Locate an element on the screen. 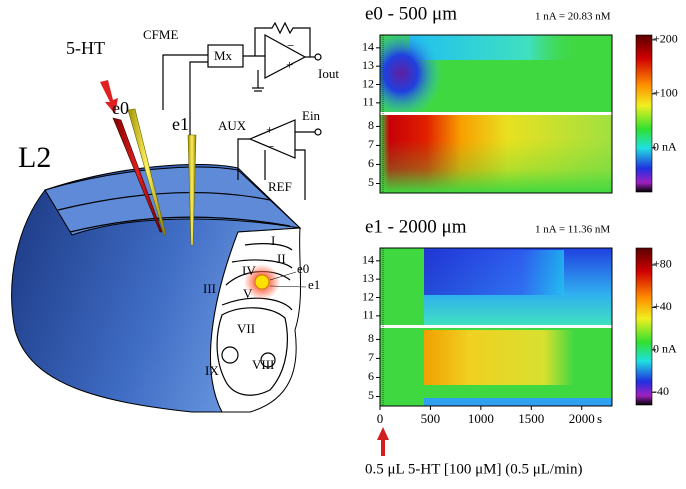 The height and width of the screenshot is (489, 686). panel-title: e0 - 500 μm is located at coordinates (411, 13).